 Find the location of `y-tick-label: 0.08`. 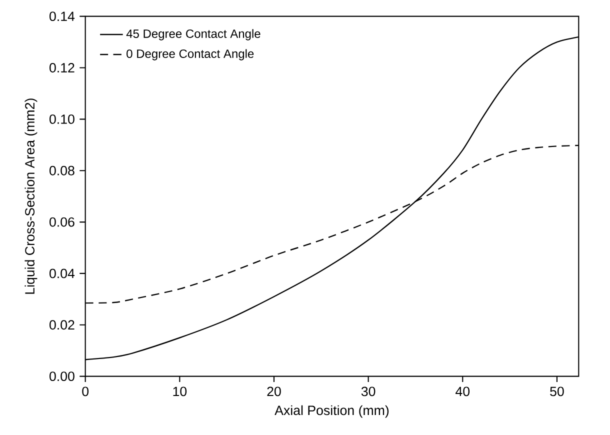

y-tick-label: 0.08 is located at coordinates (62, 171).